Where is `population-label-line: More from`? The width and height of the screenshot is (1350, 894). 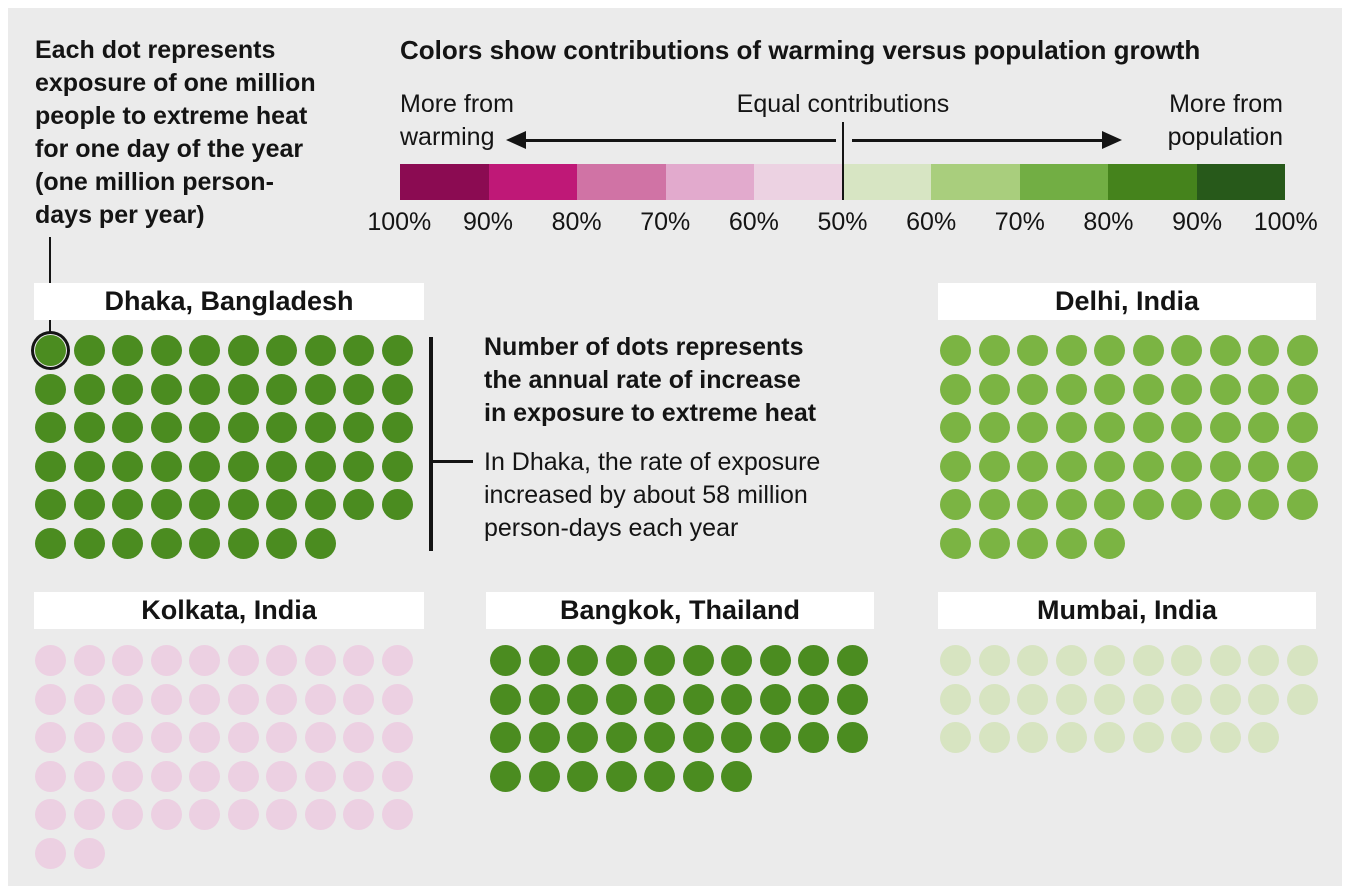 population-label-line: More from is located at coordinates (1226, 104).